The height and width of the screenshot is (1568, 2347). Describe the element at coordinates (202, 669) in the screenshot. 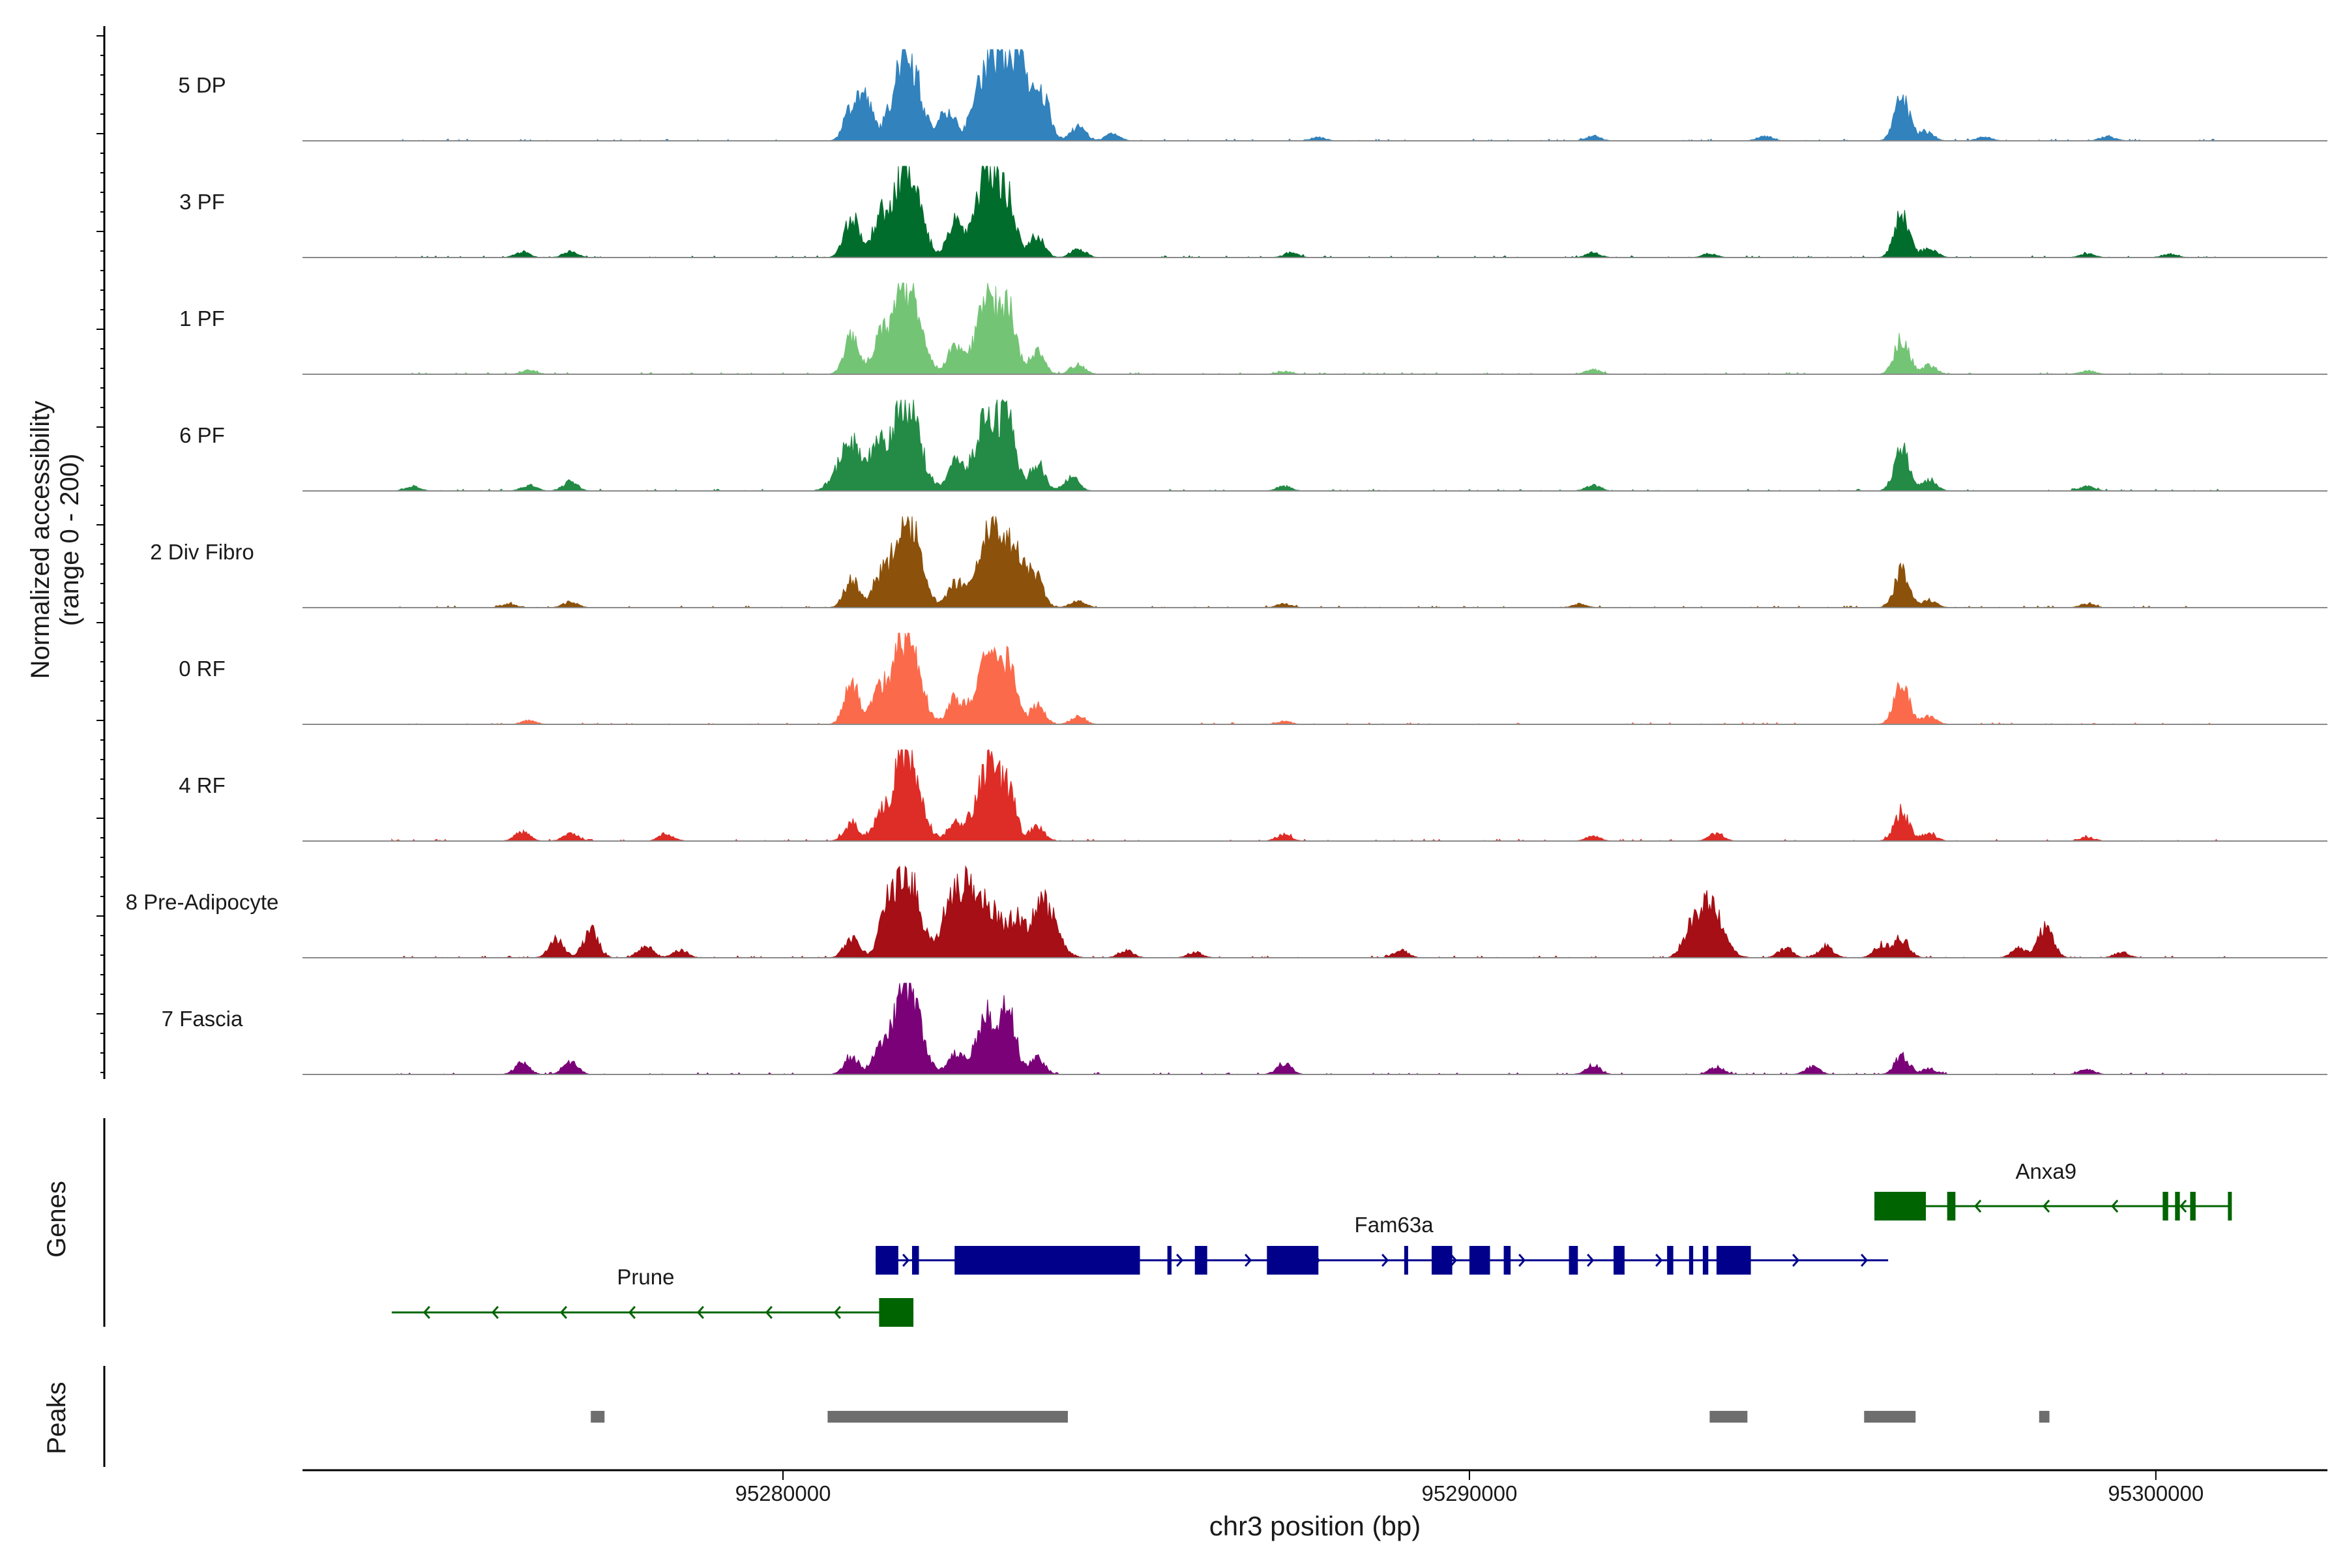

I see `track-label: 0 RF` at that location.